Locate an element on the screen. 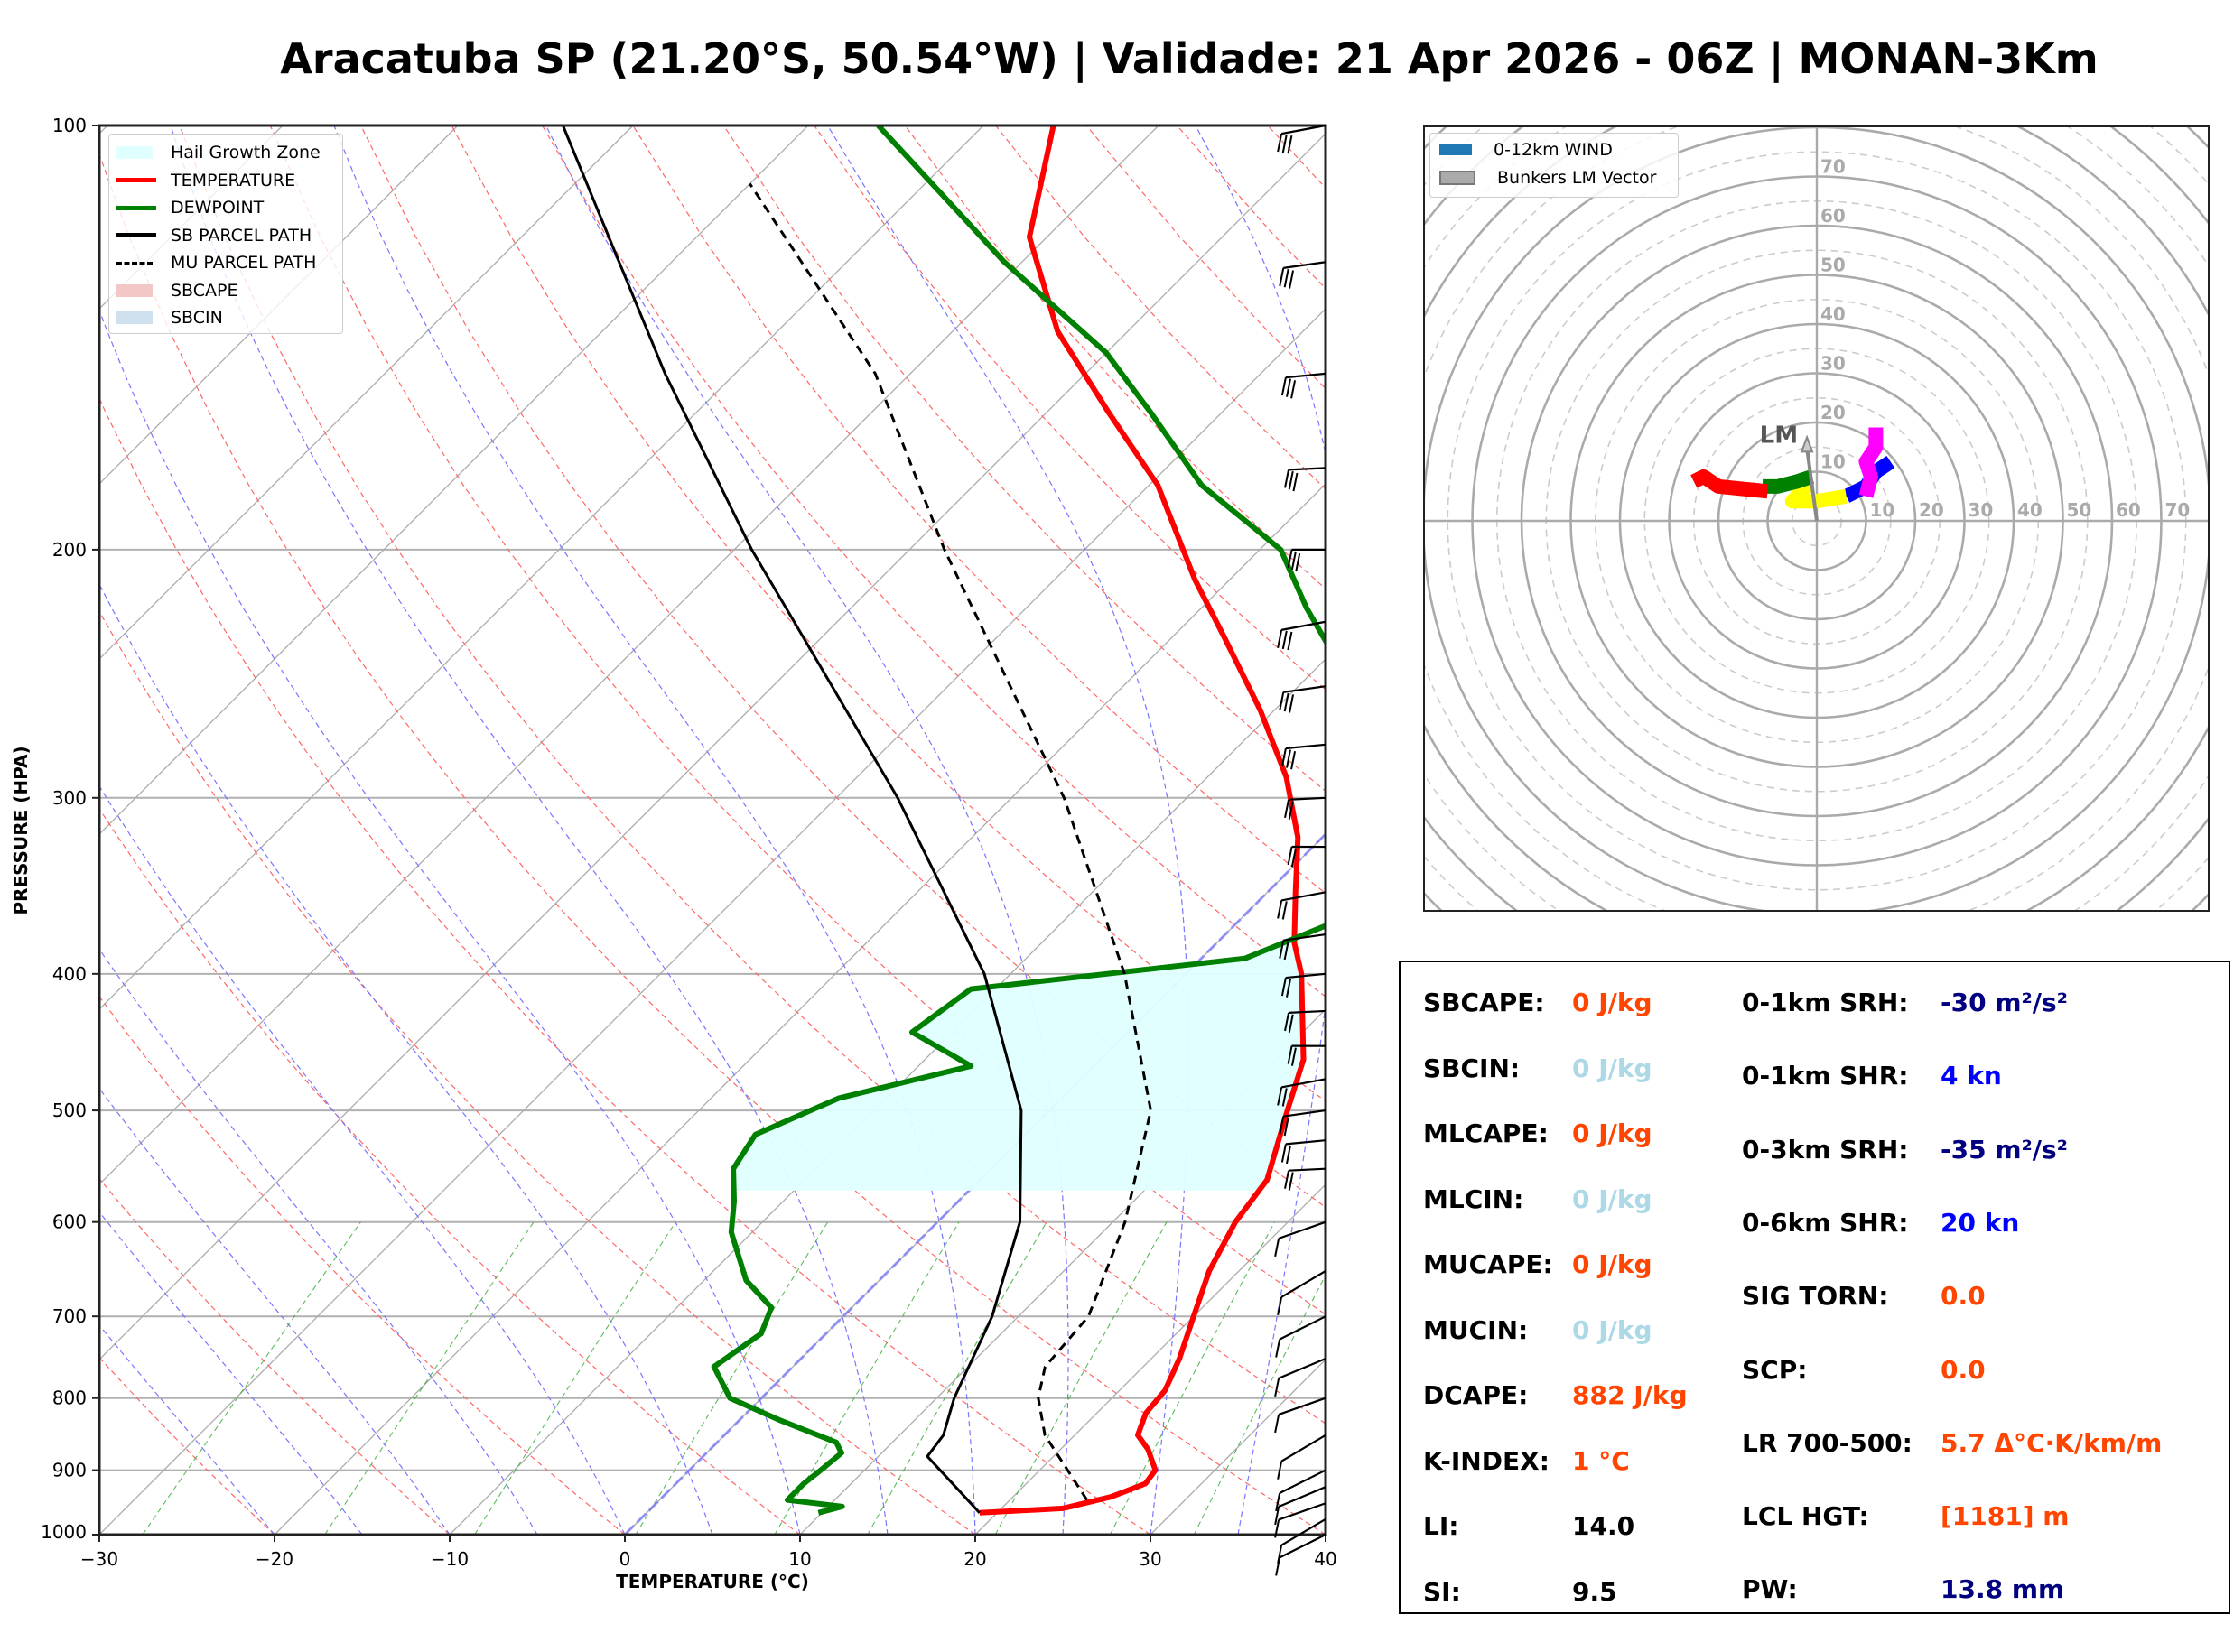 The height and width of the screenshot is (1652, 2234). hail-growth-zone is located at coordinates (1018, 1066).